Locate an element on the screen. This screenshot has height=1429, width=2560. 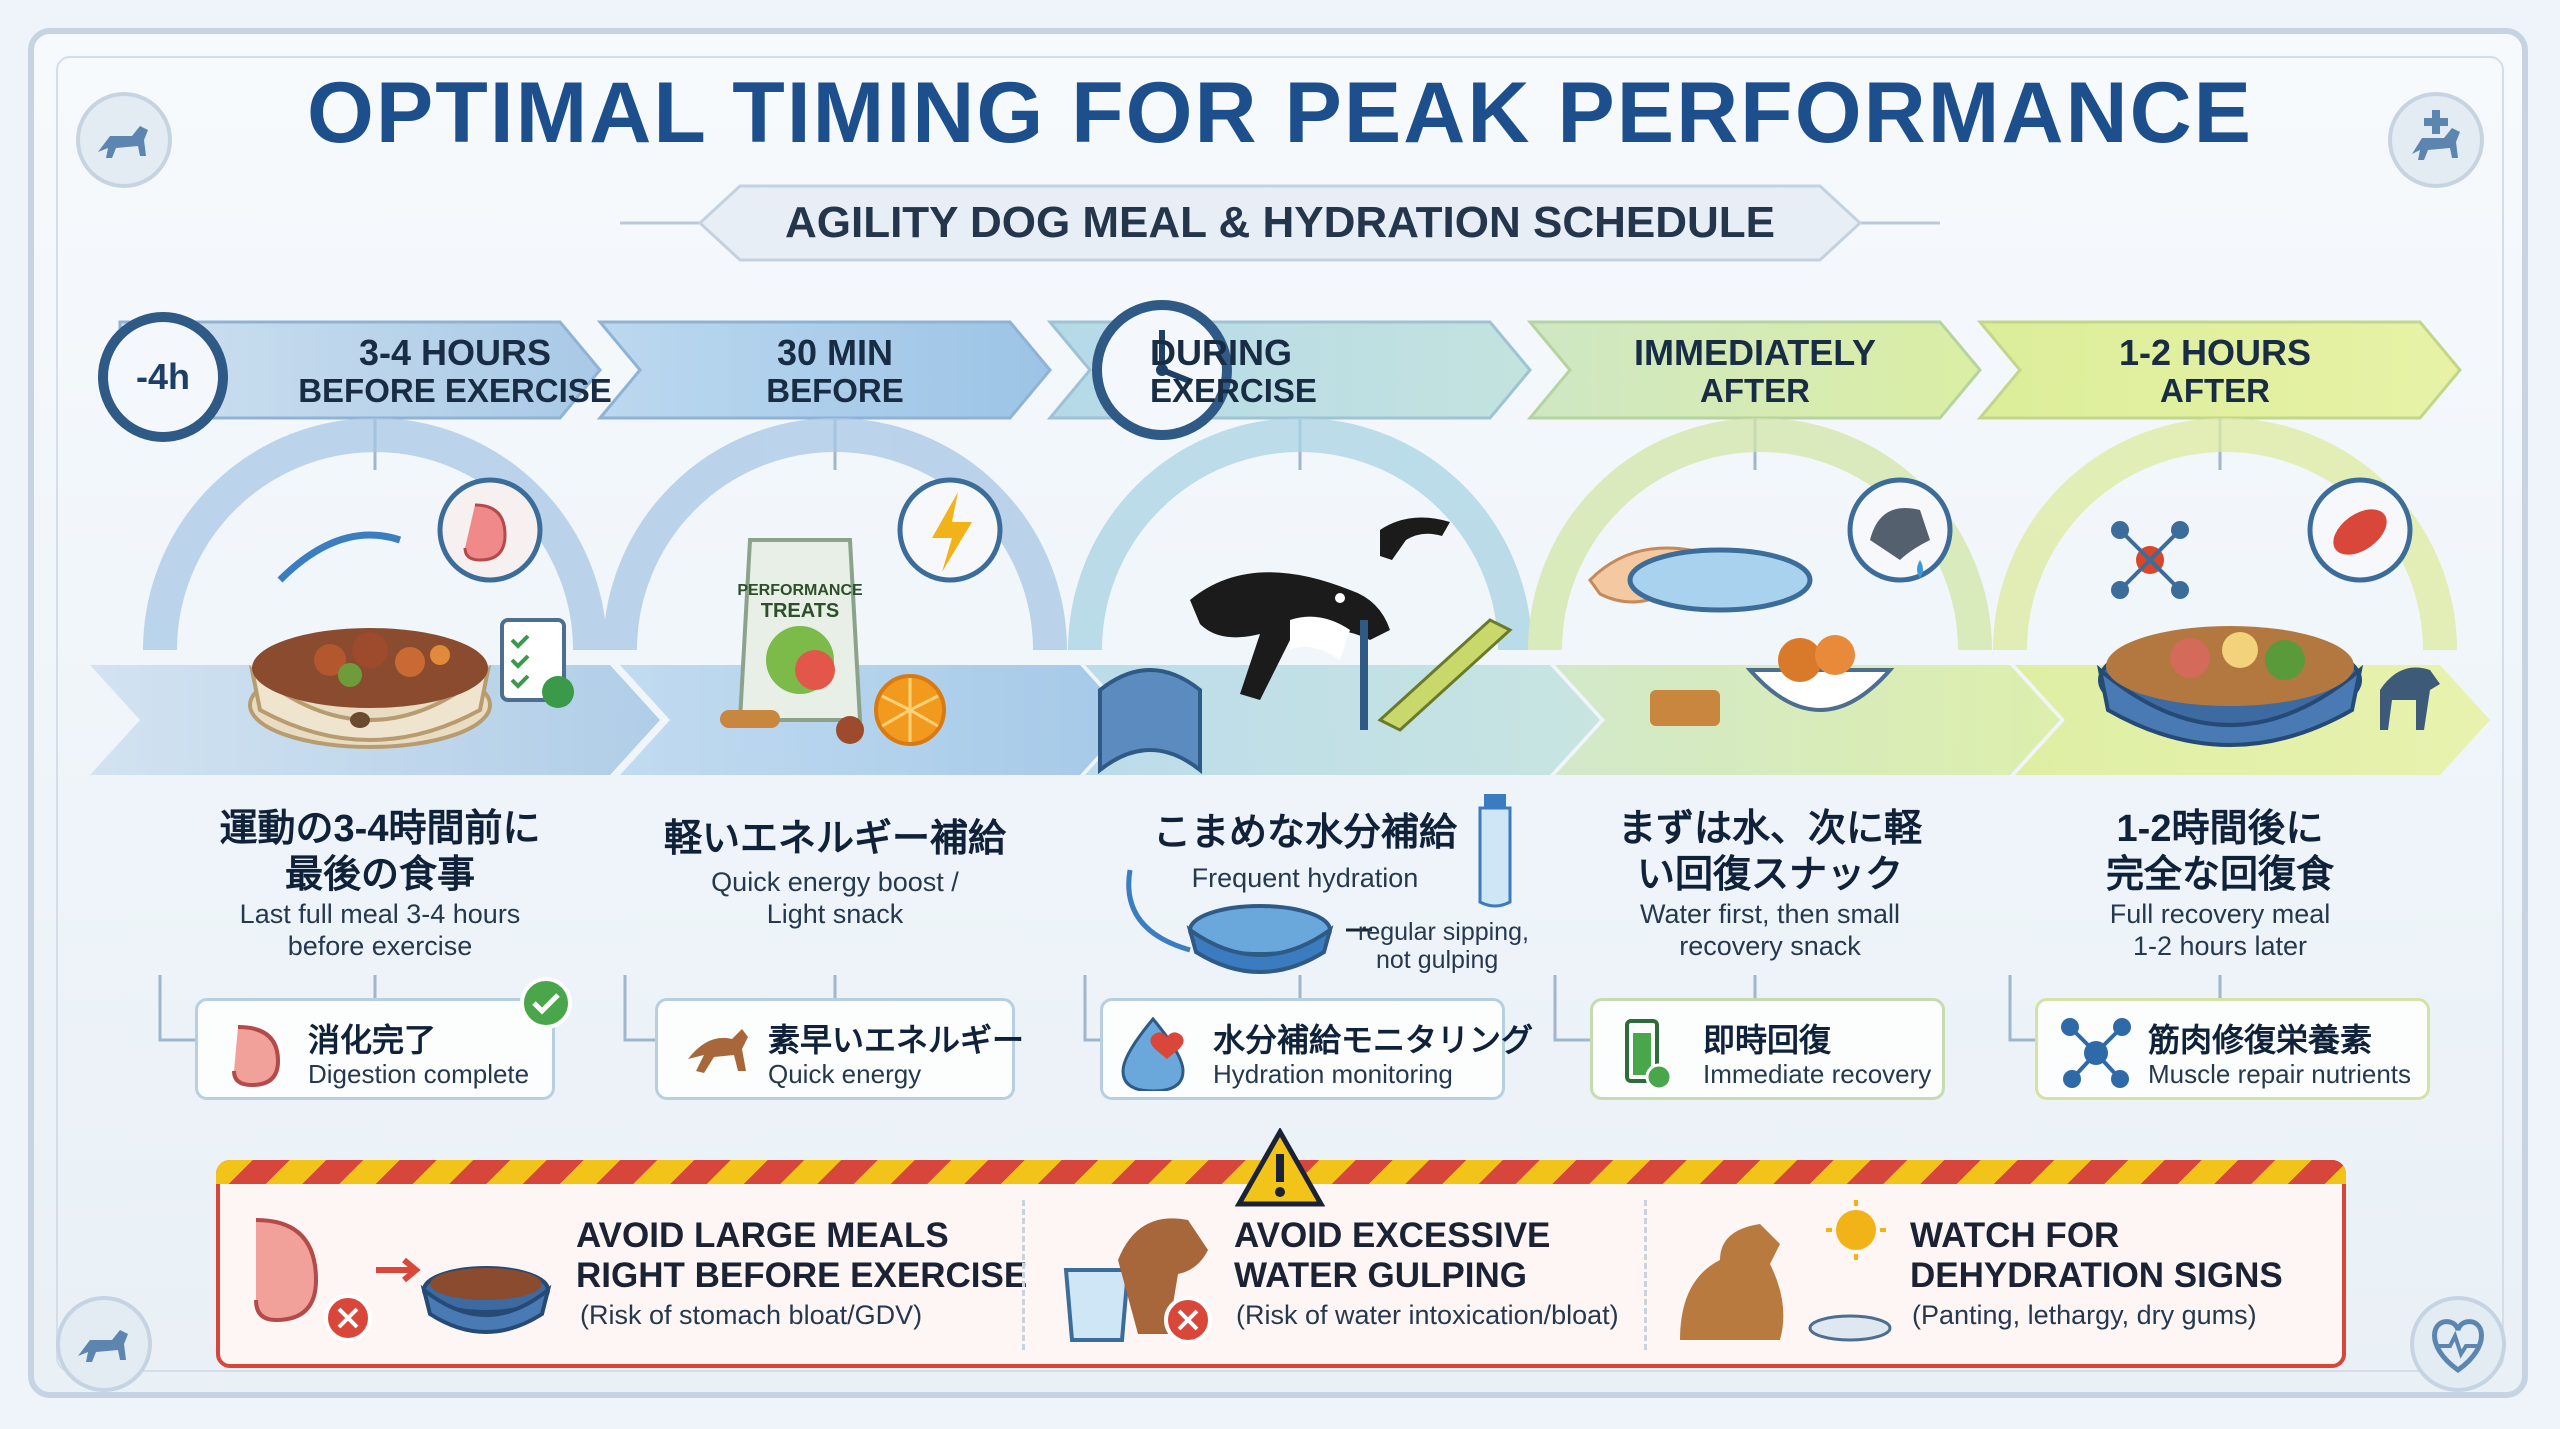
stage2-illustration: PERFORMANCE TREATS is located at coordinates (861, 611).